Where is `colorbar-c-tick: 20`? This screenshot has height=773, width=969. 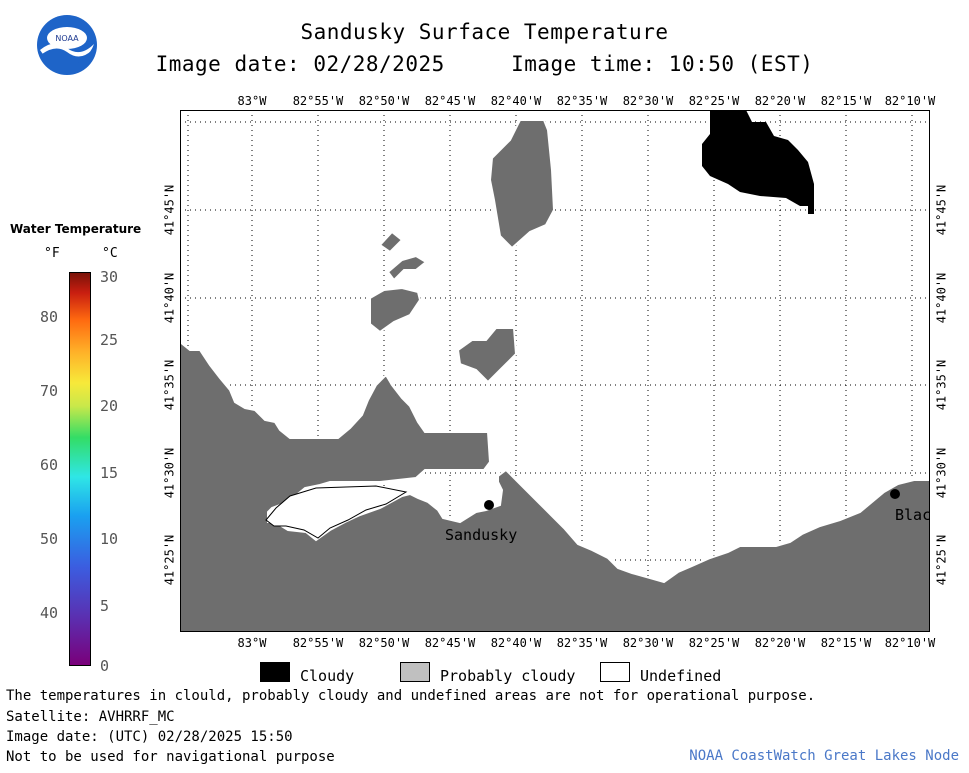 colorbar-c-tick: 20 is located at coordinates (109, 406).